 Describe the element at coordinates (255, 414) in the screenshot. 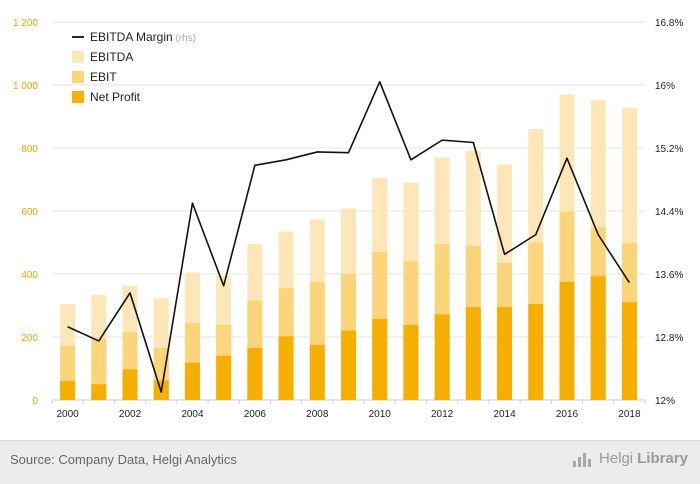

I see `x-tick-label: 2006` at that location.